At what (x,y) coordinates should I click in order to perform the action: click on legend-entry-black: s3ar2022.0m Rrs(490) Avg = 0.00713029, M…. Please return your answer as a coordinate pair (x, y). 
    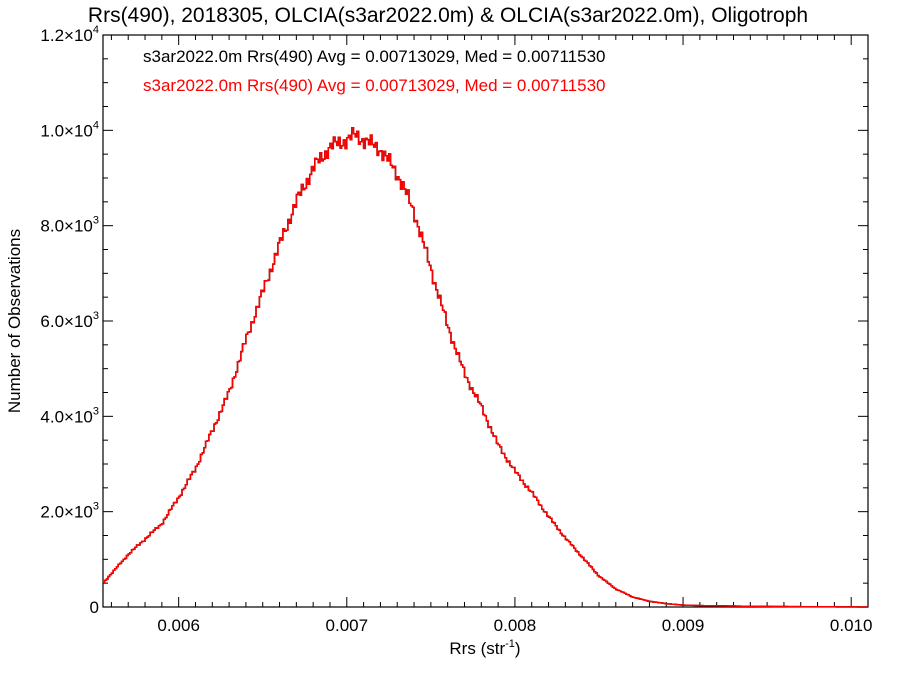
    Looking at the image, I should click on (374, 56).